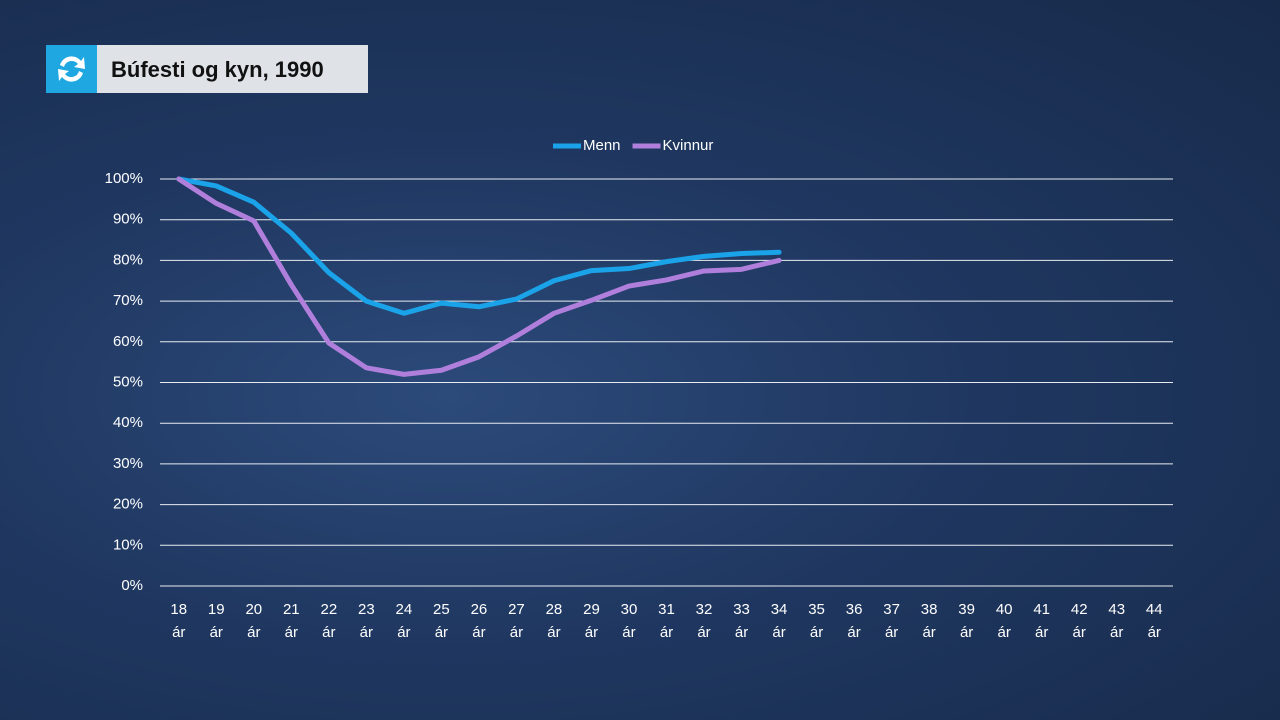 This screenshot has height=720, width=1280. Describe the element at coordinates (1079, 621) in the screenshot. I see `x-tick-label: 42 ár` at that location.